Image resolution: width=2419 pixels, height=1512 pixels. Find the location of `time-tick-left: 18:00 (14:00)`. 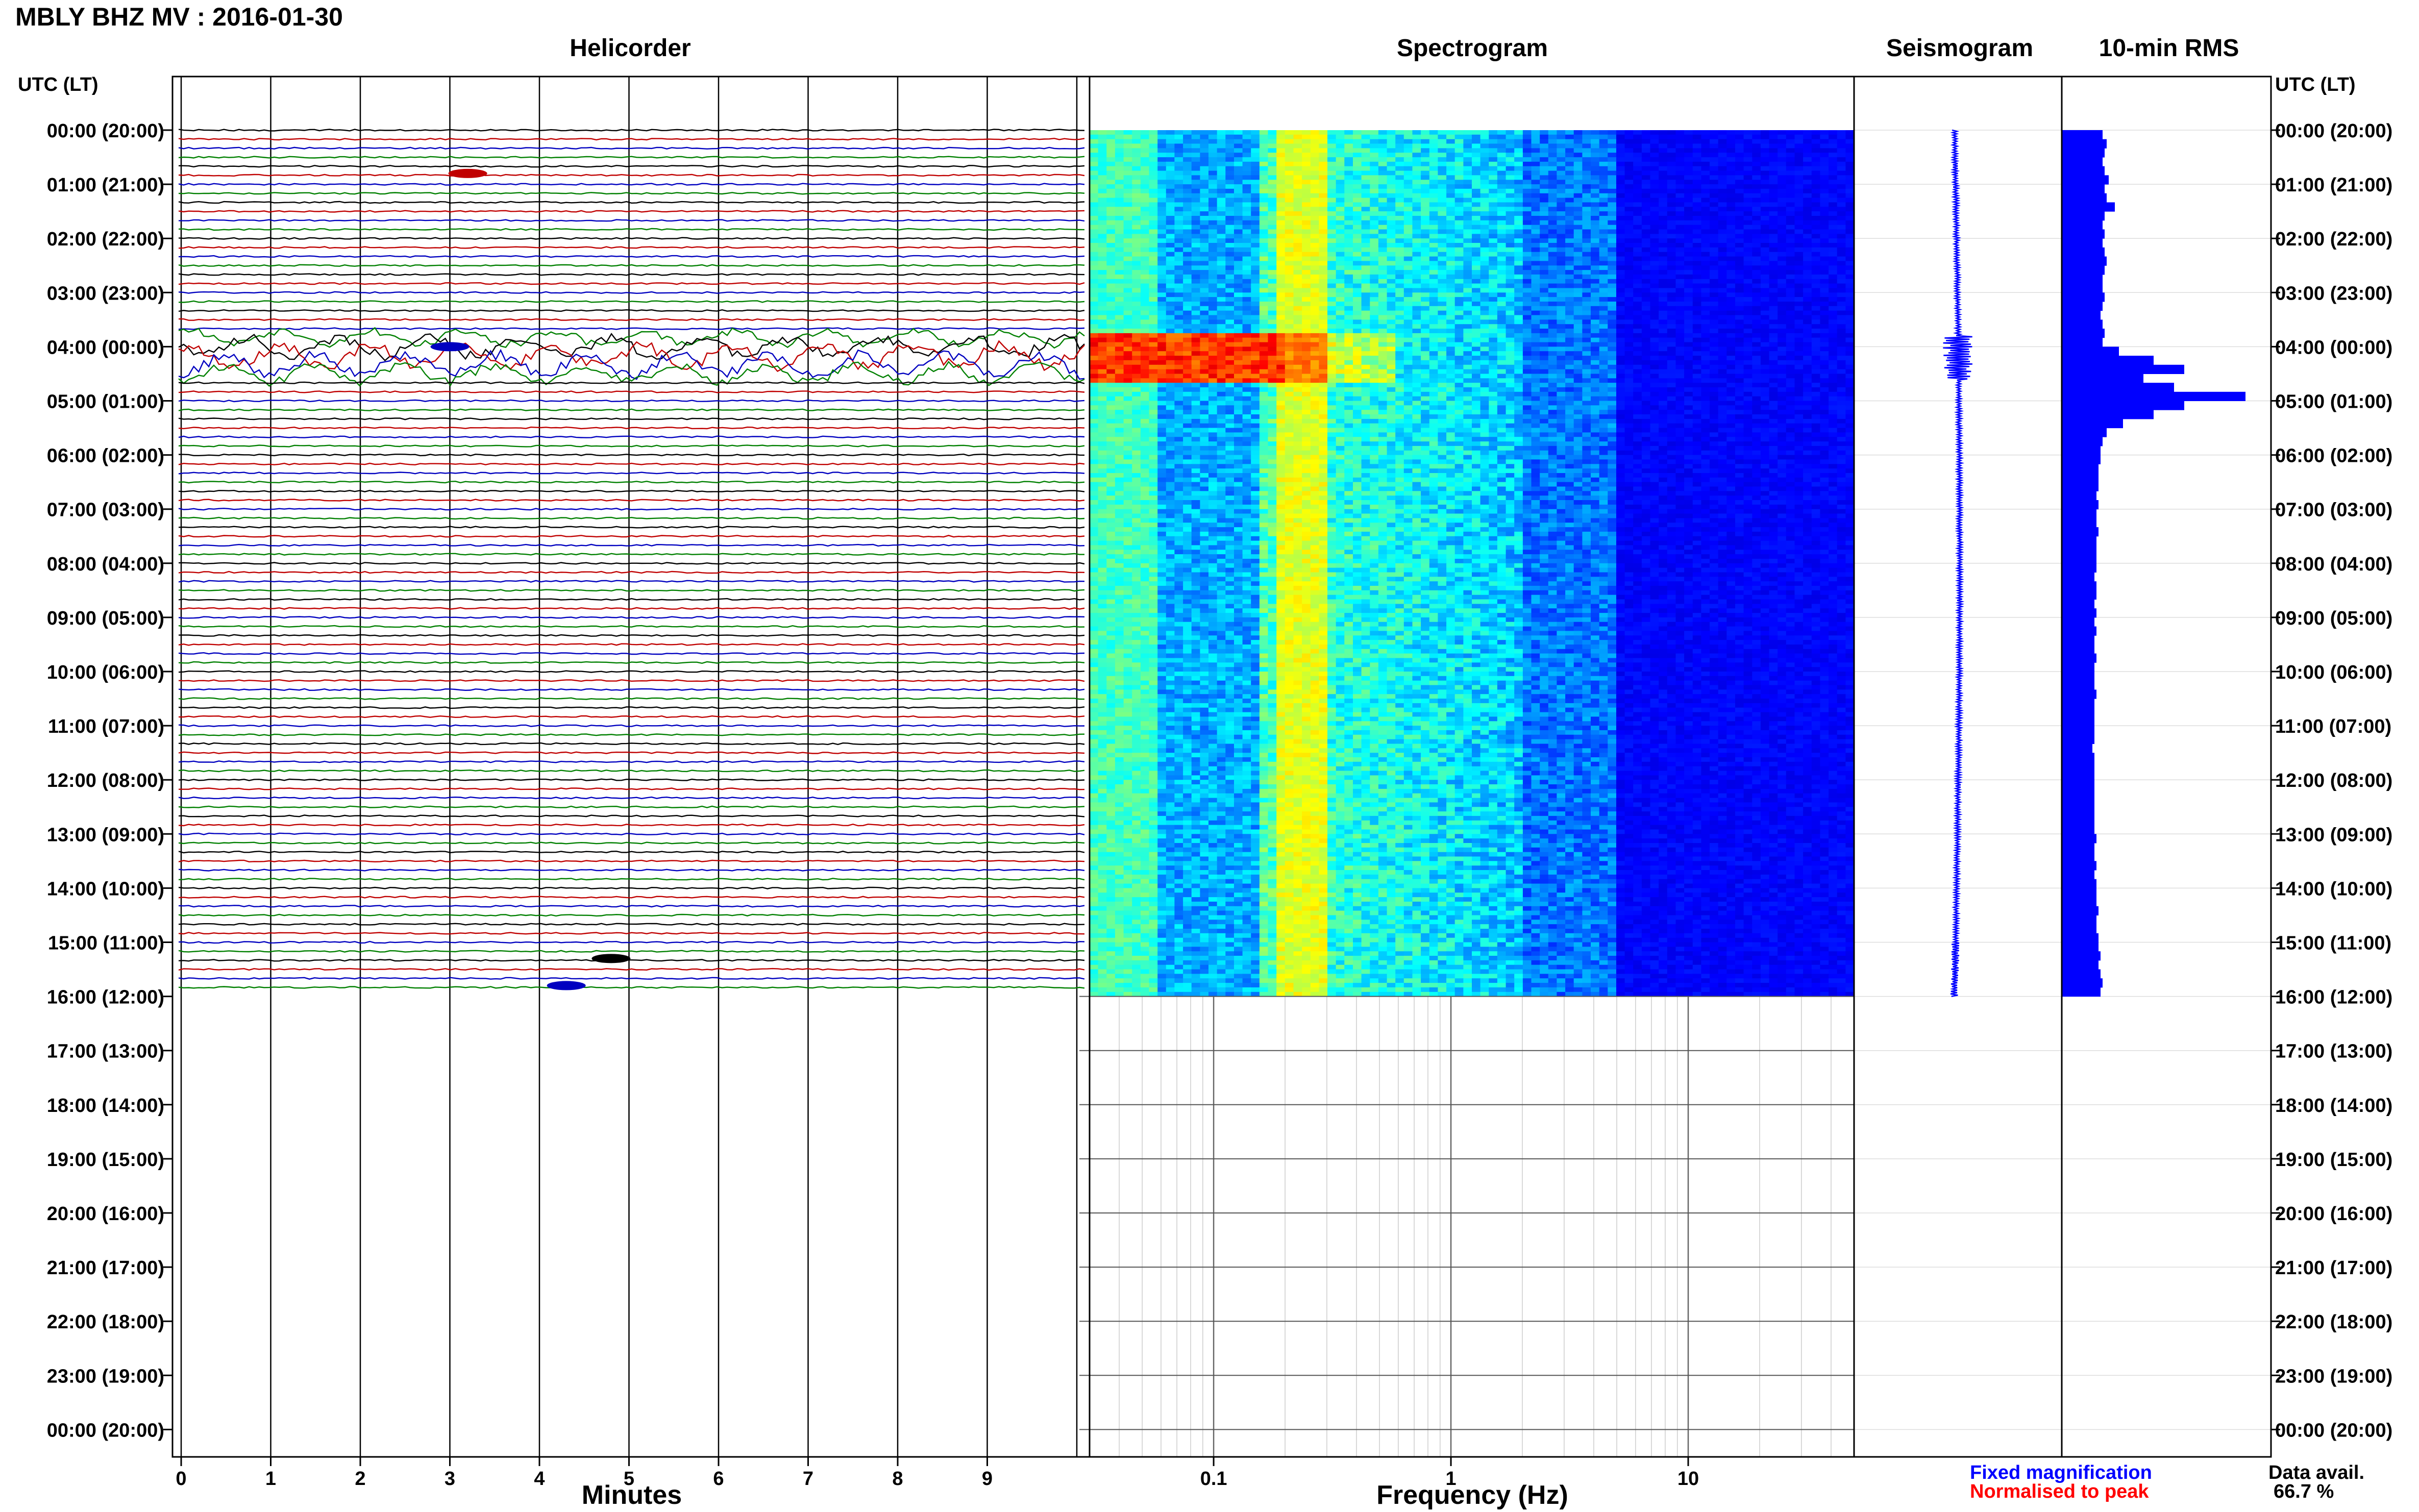

time-tick-left: 18:00 (14:00) is located at coordinates (105, 1106).